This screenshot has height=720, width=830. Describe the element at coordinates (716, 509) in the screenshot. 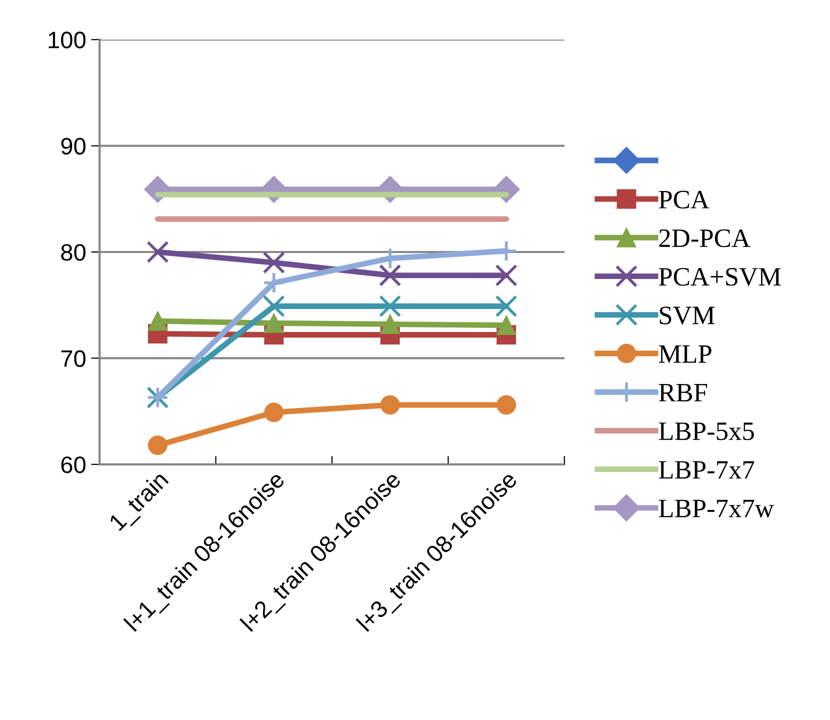

I see `legend-label: LBP-7x7w` at that location.